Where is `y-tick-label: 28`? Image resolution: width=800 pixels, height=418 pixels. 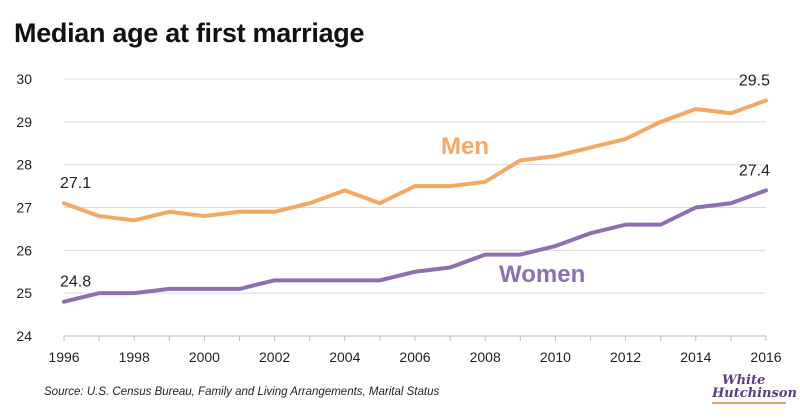 y-tick-label: 28 is located at coordinates (24, 165).